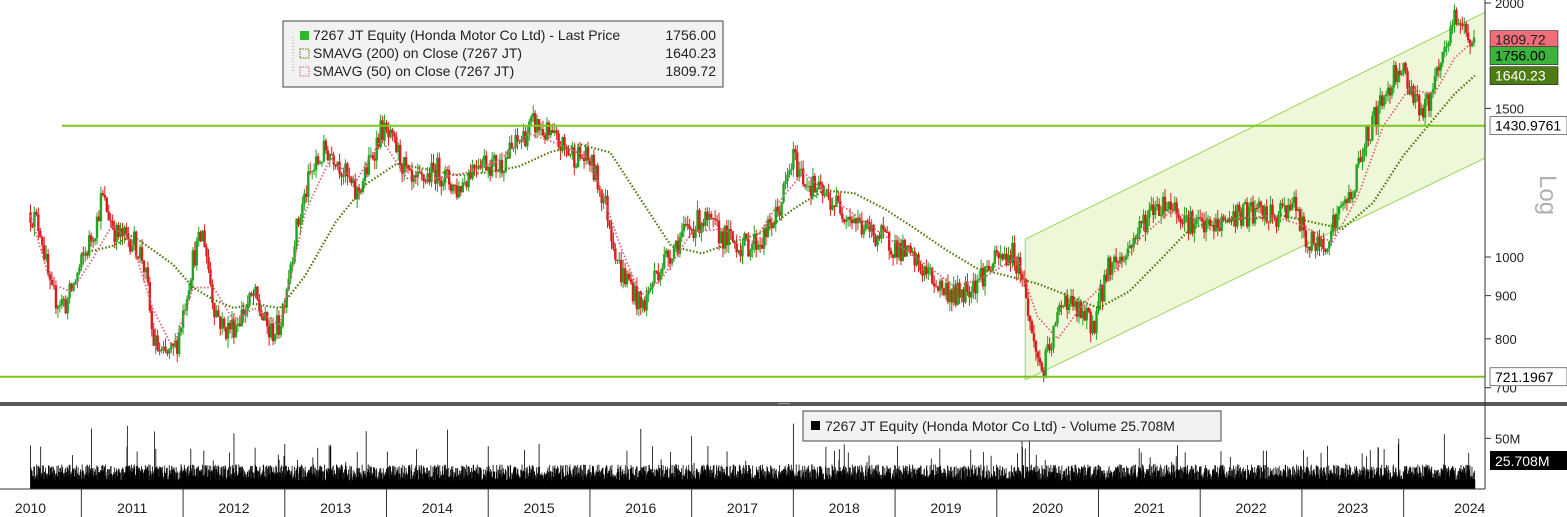 The height and width of the screenshot is (517, 1567). Describe the element at coordinates (1506, 296) in the screenshot. I see `price-tick-label: 900` at that location.